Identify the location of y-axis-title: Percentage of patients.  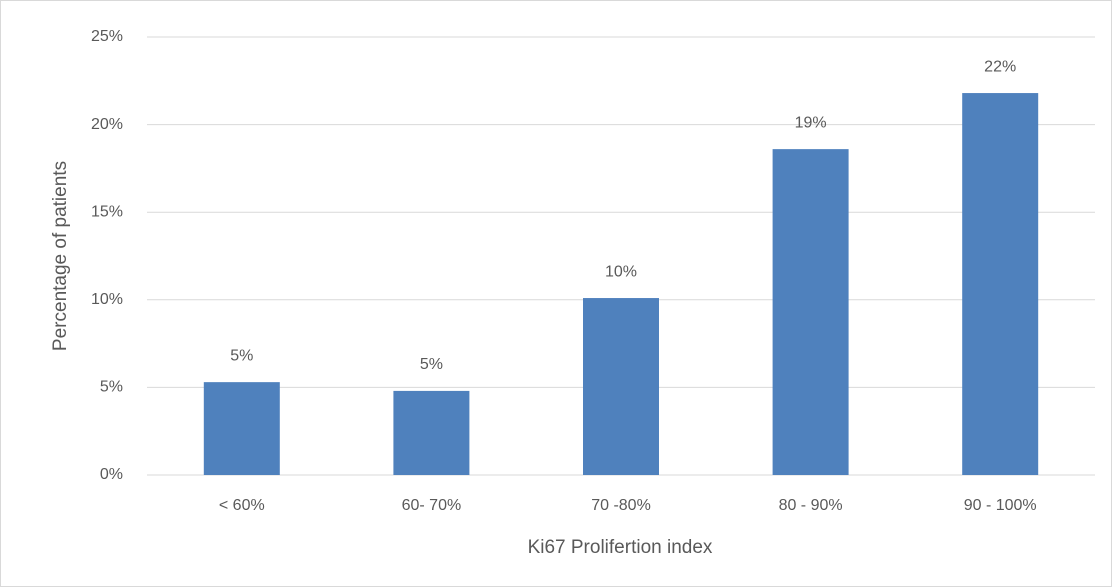
(60, 256).